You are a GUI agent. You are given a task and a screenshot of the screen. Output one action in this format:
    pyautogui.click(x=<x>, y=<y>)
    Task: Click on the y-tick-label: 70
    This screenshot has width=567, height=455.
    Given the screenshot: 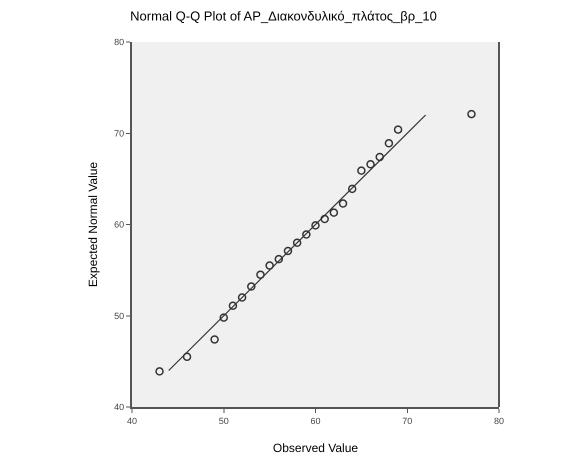 What is the action you would take?
    pyautogui.click(x=119, y=133)
    